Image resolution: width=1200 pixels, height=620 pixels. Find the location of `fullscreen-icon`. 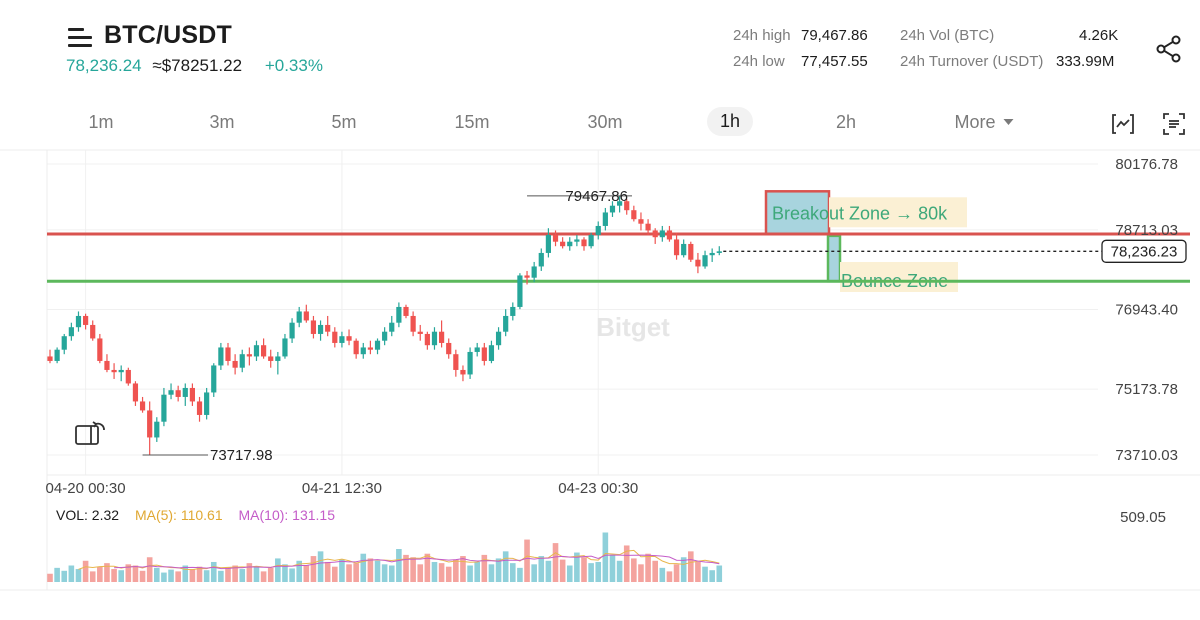

fullscreen-icon is located at coordinates (1174, 124).